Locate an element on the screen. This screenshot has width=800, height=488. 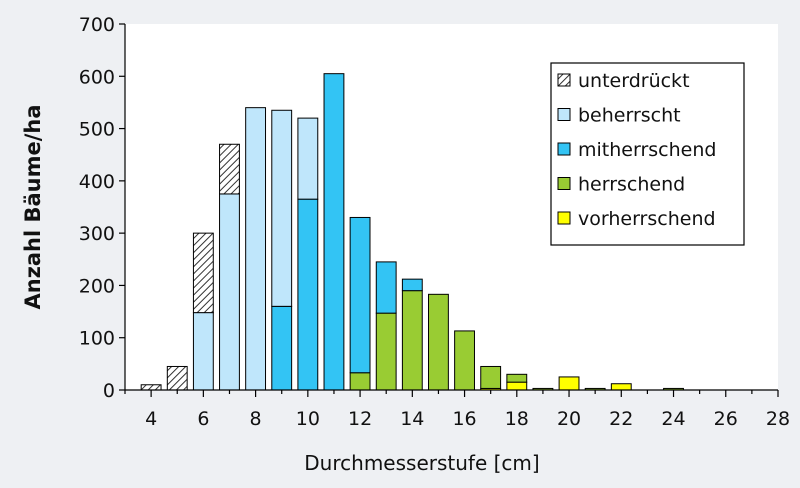
x-tick-label: 22 is located at coordinates (621, 419).